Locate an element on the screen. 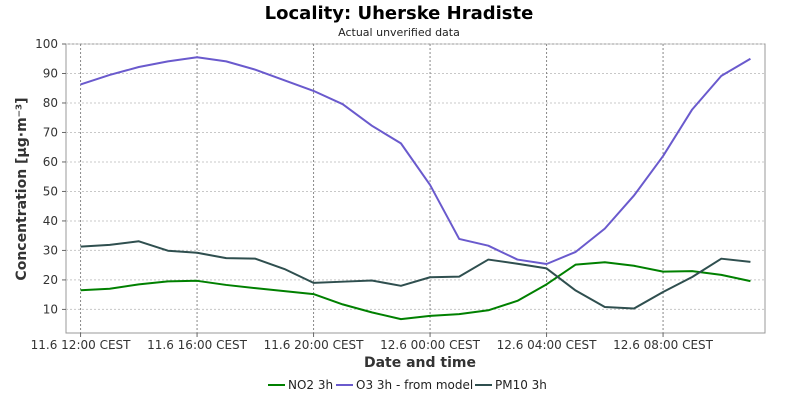 The height and width of the screenshot is (400, 800). y-tick-label: 60 is located at coordinates (50, 162).